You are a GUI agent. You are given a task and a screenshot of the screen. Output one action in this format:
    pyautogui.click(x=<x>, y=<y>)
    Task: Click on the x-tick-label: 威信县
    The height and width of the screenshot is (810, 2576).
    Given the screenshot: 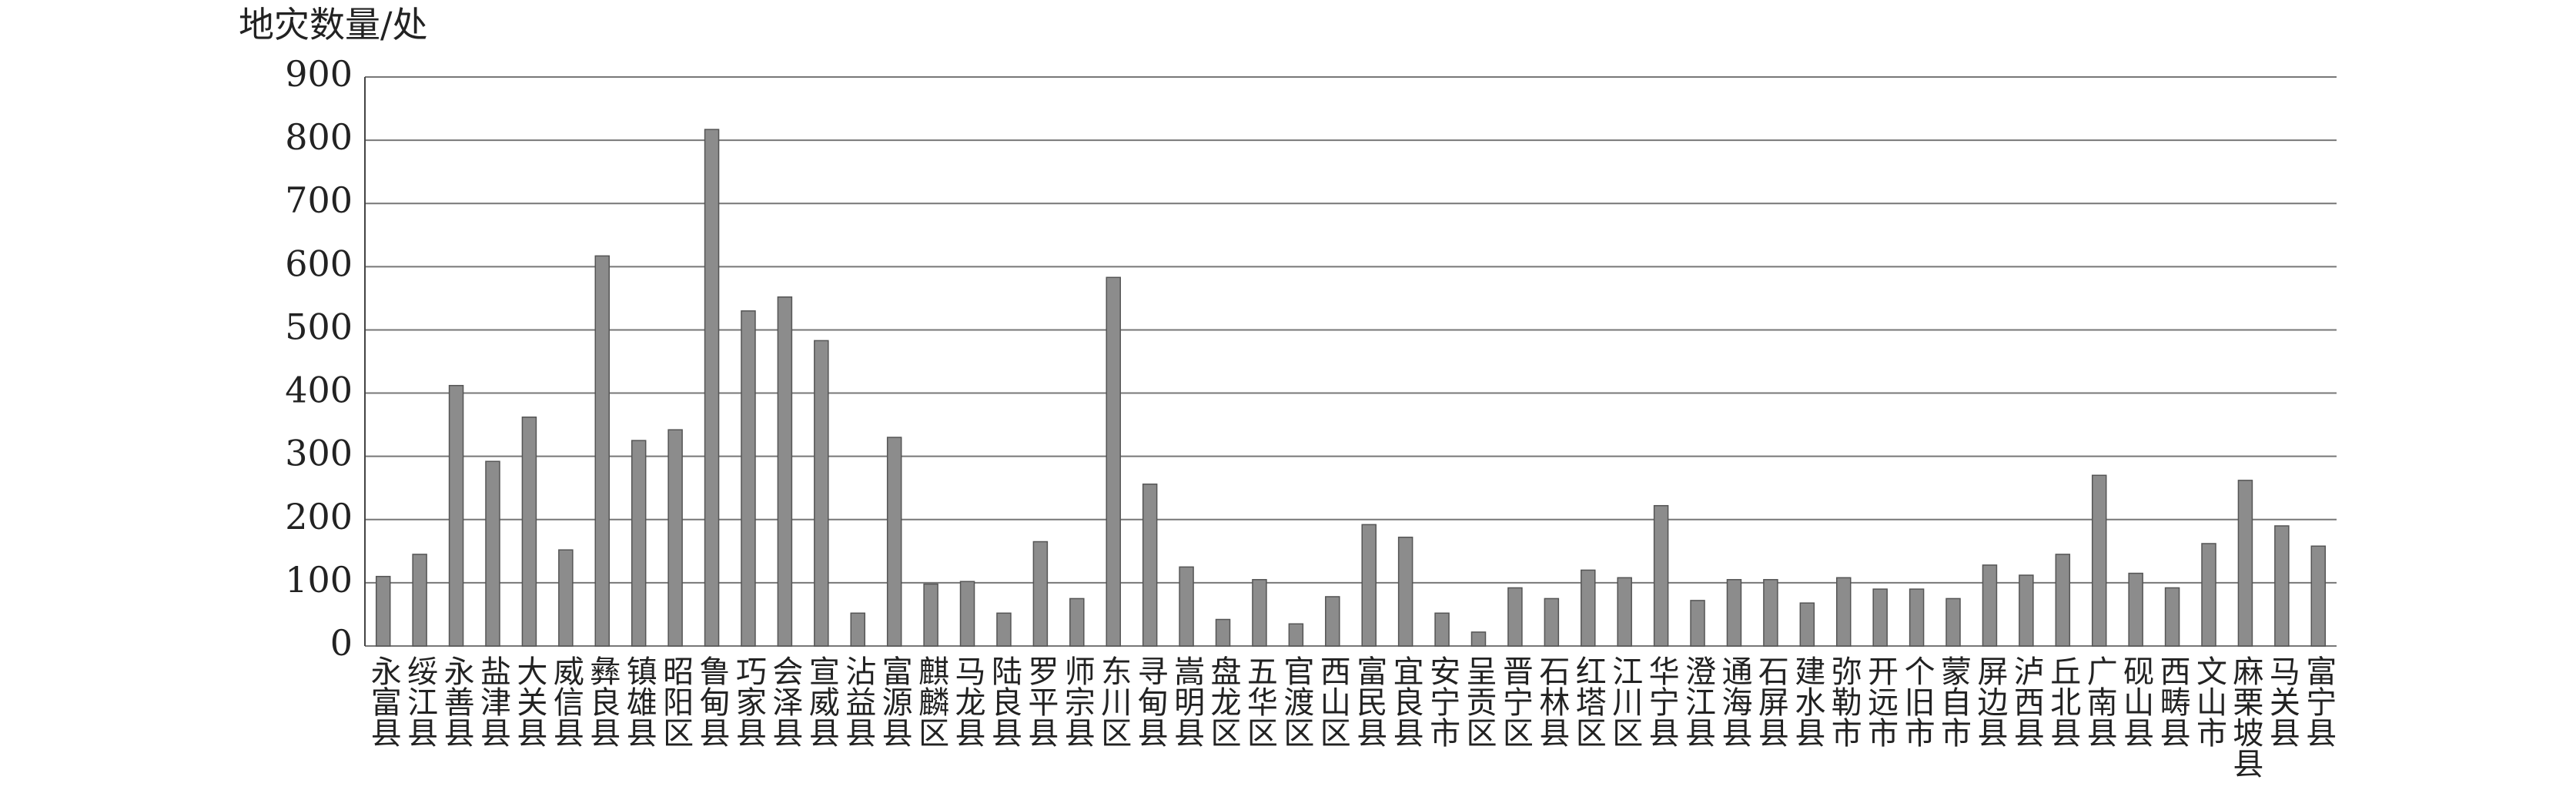 What is the action you would take?
    pyautogui.click(x=566, y=701)
    